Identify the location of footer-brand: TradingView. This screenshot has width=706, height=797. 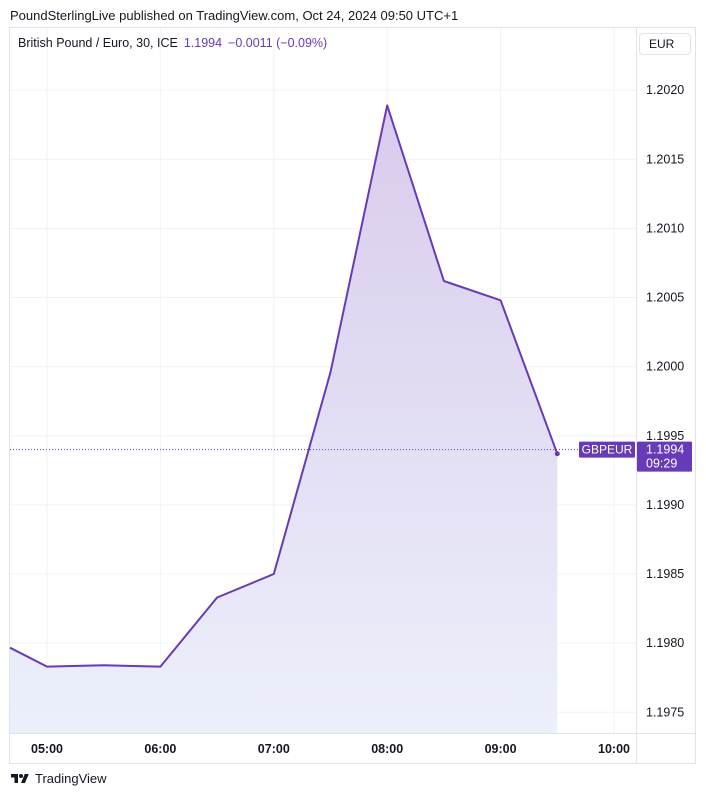
(58, 778).